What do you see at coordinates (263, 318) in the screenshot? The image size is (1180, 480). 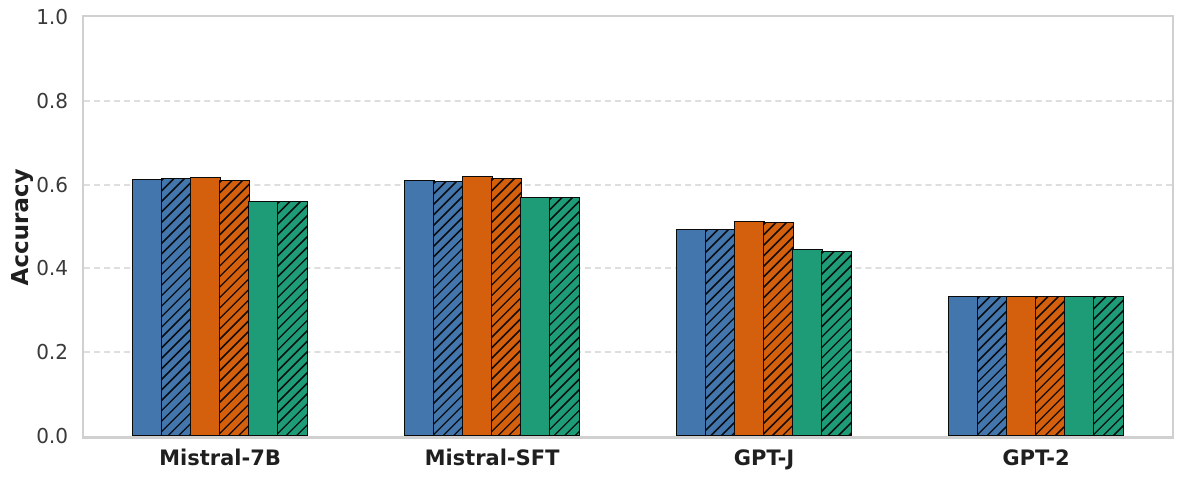 I see `bar-green-solid-Mistral-7B` at bounding box center [263, 318].